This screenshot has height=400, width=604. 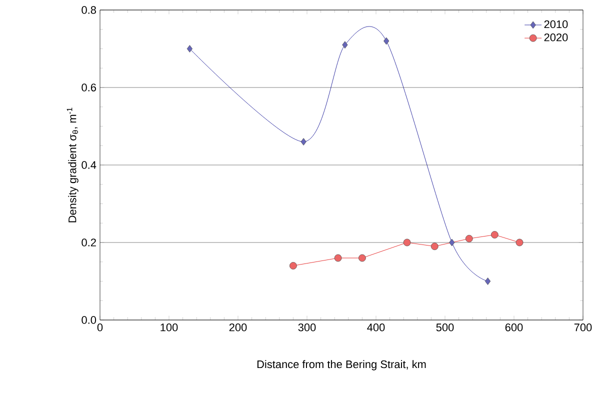 What do you see at coordinates (514, 328) in the screenshot?
I see `x-tick-label: 600` at bounding box center [514, 328].